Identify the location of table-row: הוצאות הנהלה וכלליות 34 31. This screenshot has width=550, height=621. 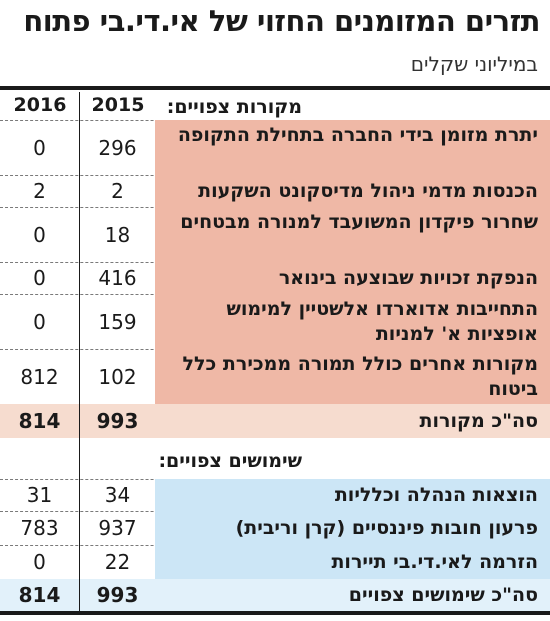
(275, 495).